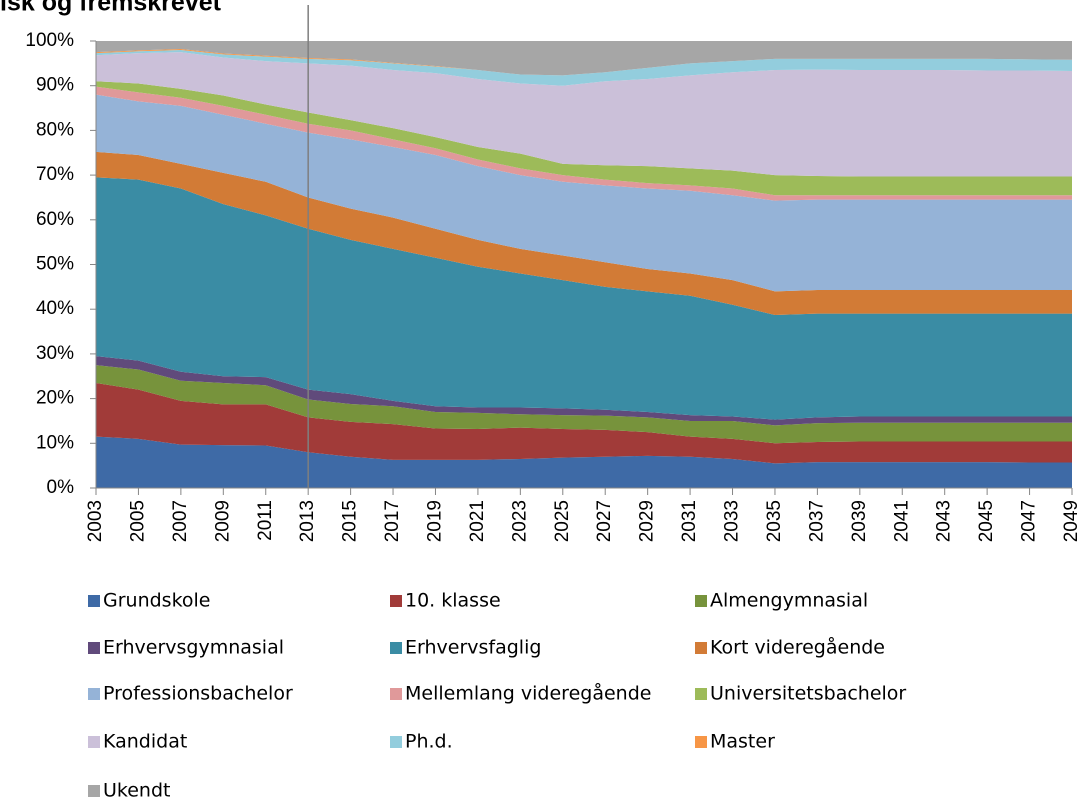 The image size is (1085, 801). I want to click on legend-item: Almengymnasial, so click(781, 601).